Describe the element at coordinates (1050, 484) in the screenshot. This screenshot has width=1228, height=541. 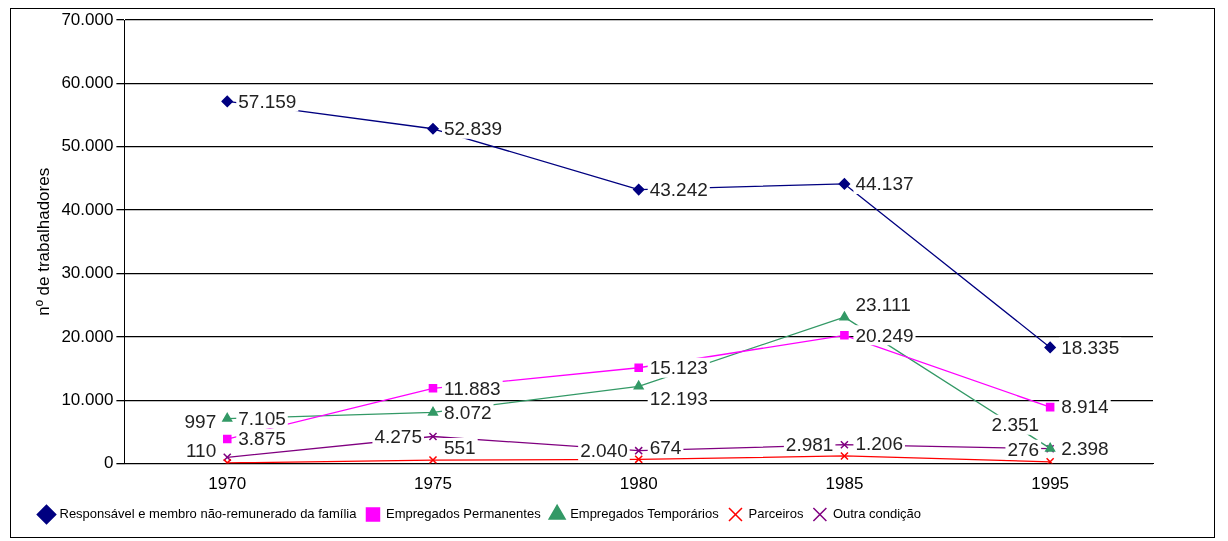
I see `x-tick-label: 1995` at that location.